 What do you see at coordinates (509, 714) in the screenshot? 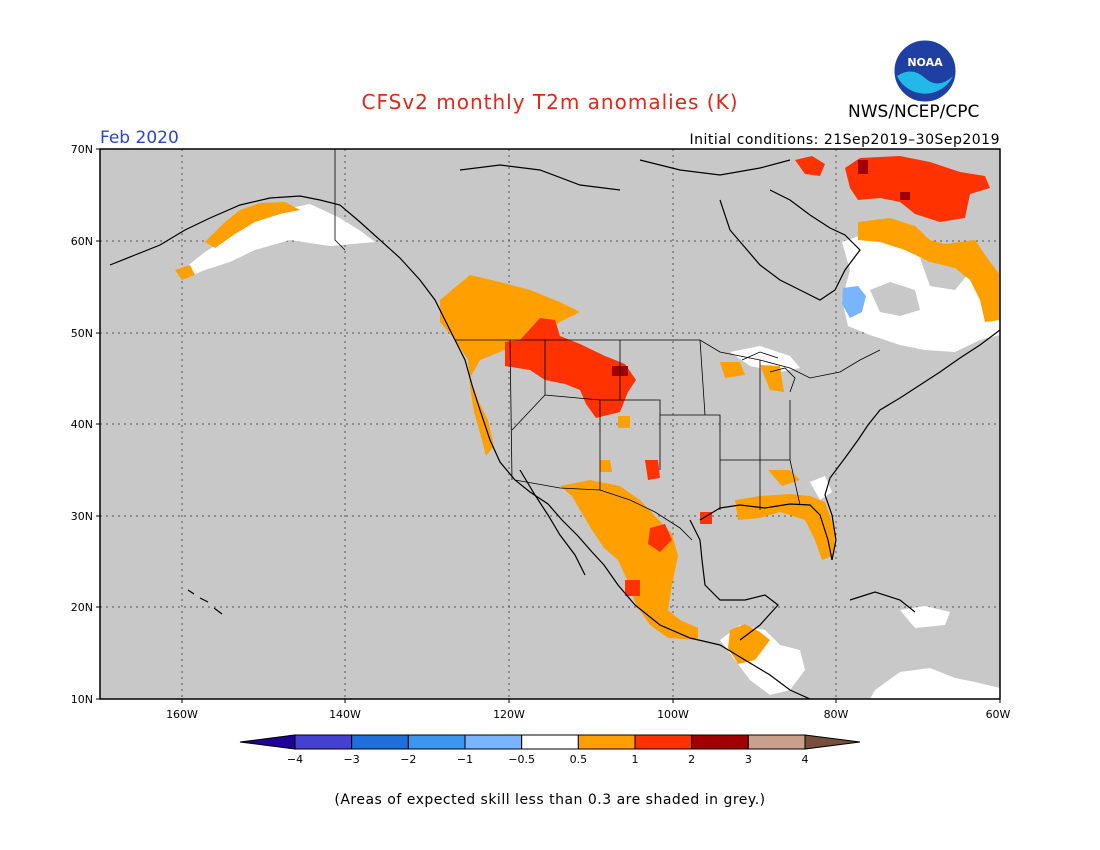
I see `lon-label: 120W` at bounding box center [509, 714].